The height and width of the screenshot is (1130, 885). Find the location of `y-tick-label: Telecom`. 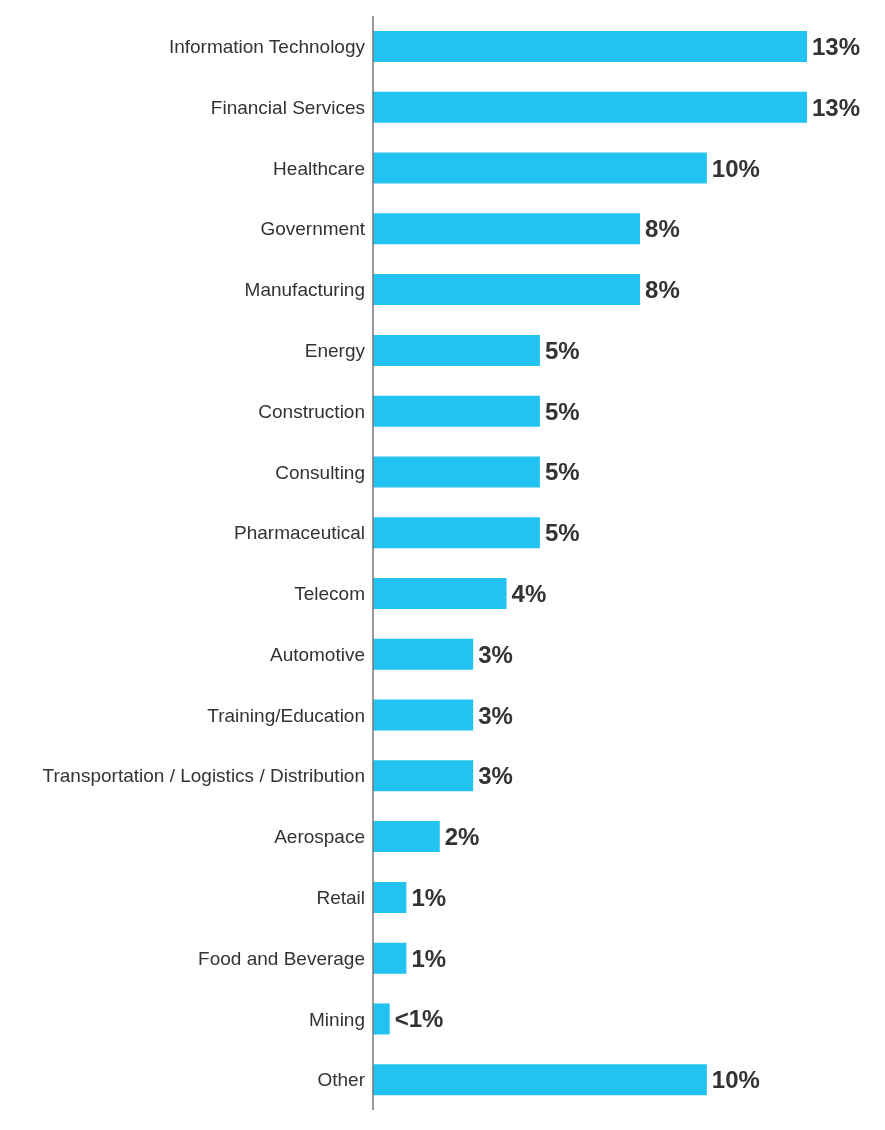

y-tick-label: Telecom is located at coordinates (329, 594).